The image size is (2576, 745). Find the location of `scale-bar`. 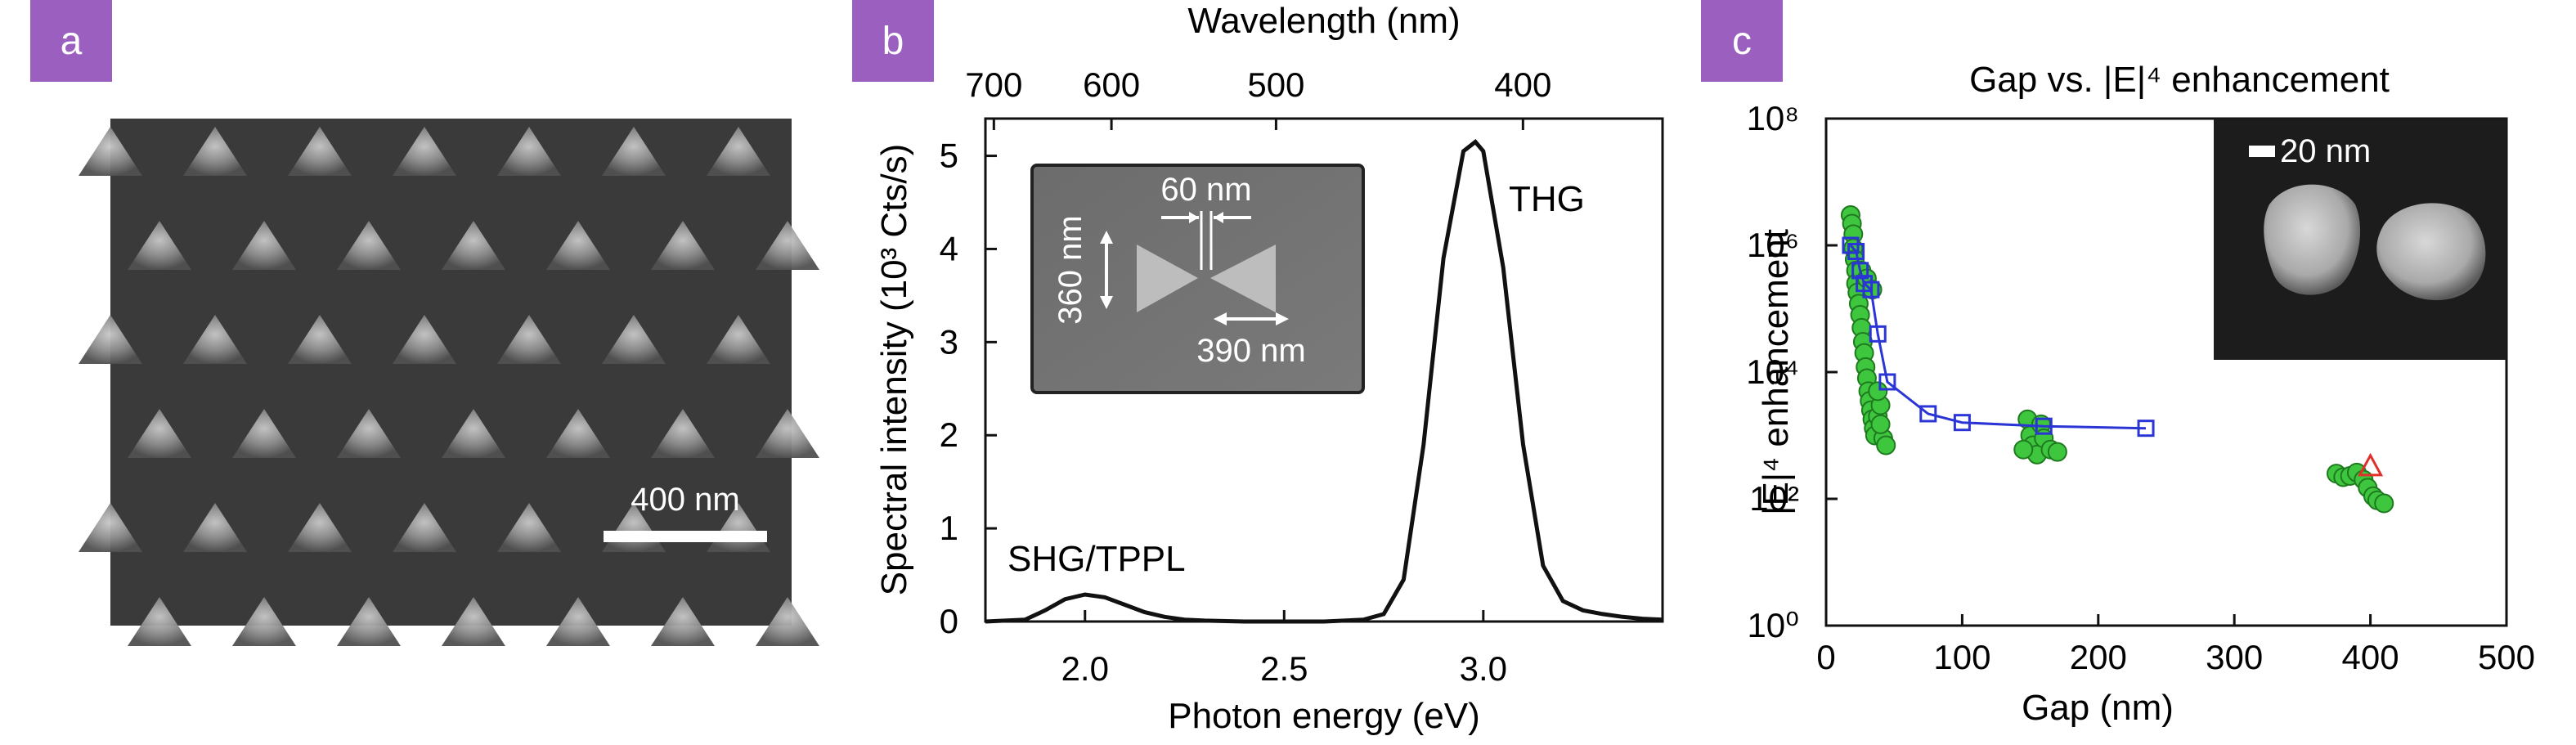

scale-bar is located at coordinates (685, 536).